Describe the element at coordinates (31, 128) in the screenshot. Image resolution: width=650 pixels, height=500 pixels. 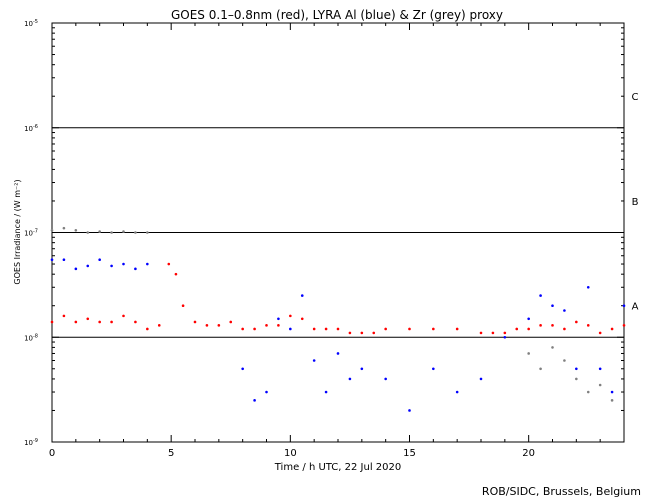
I see `y-tick-label: 10⁻⁶` at that location.